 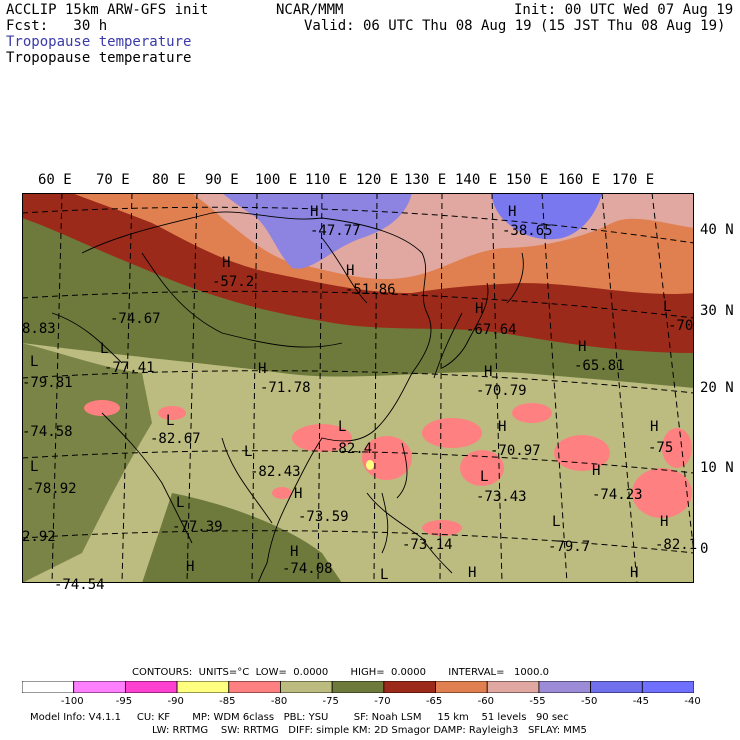 What do you see at coordinates (661, 448) in the screenshot?
I see `value-label: -75` at bounding box center [661, 448].